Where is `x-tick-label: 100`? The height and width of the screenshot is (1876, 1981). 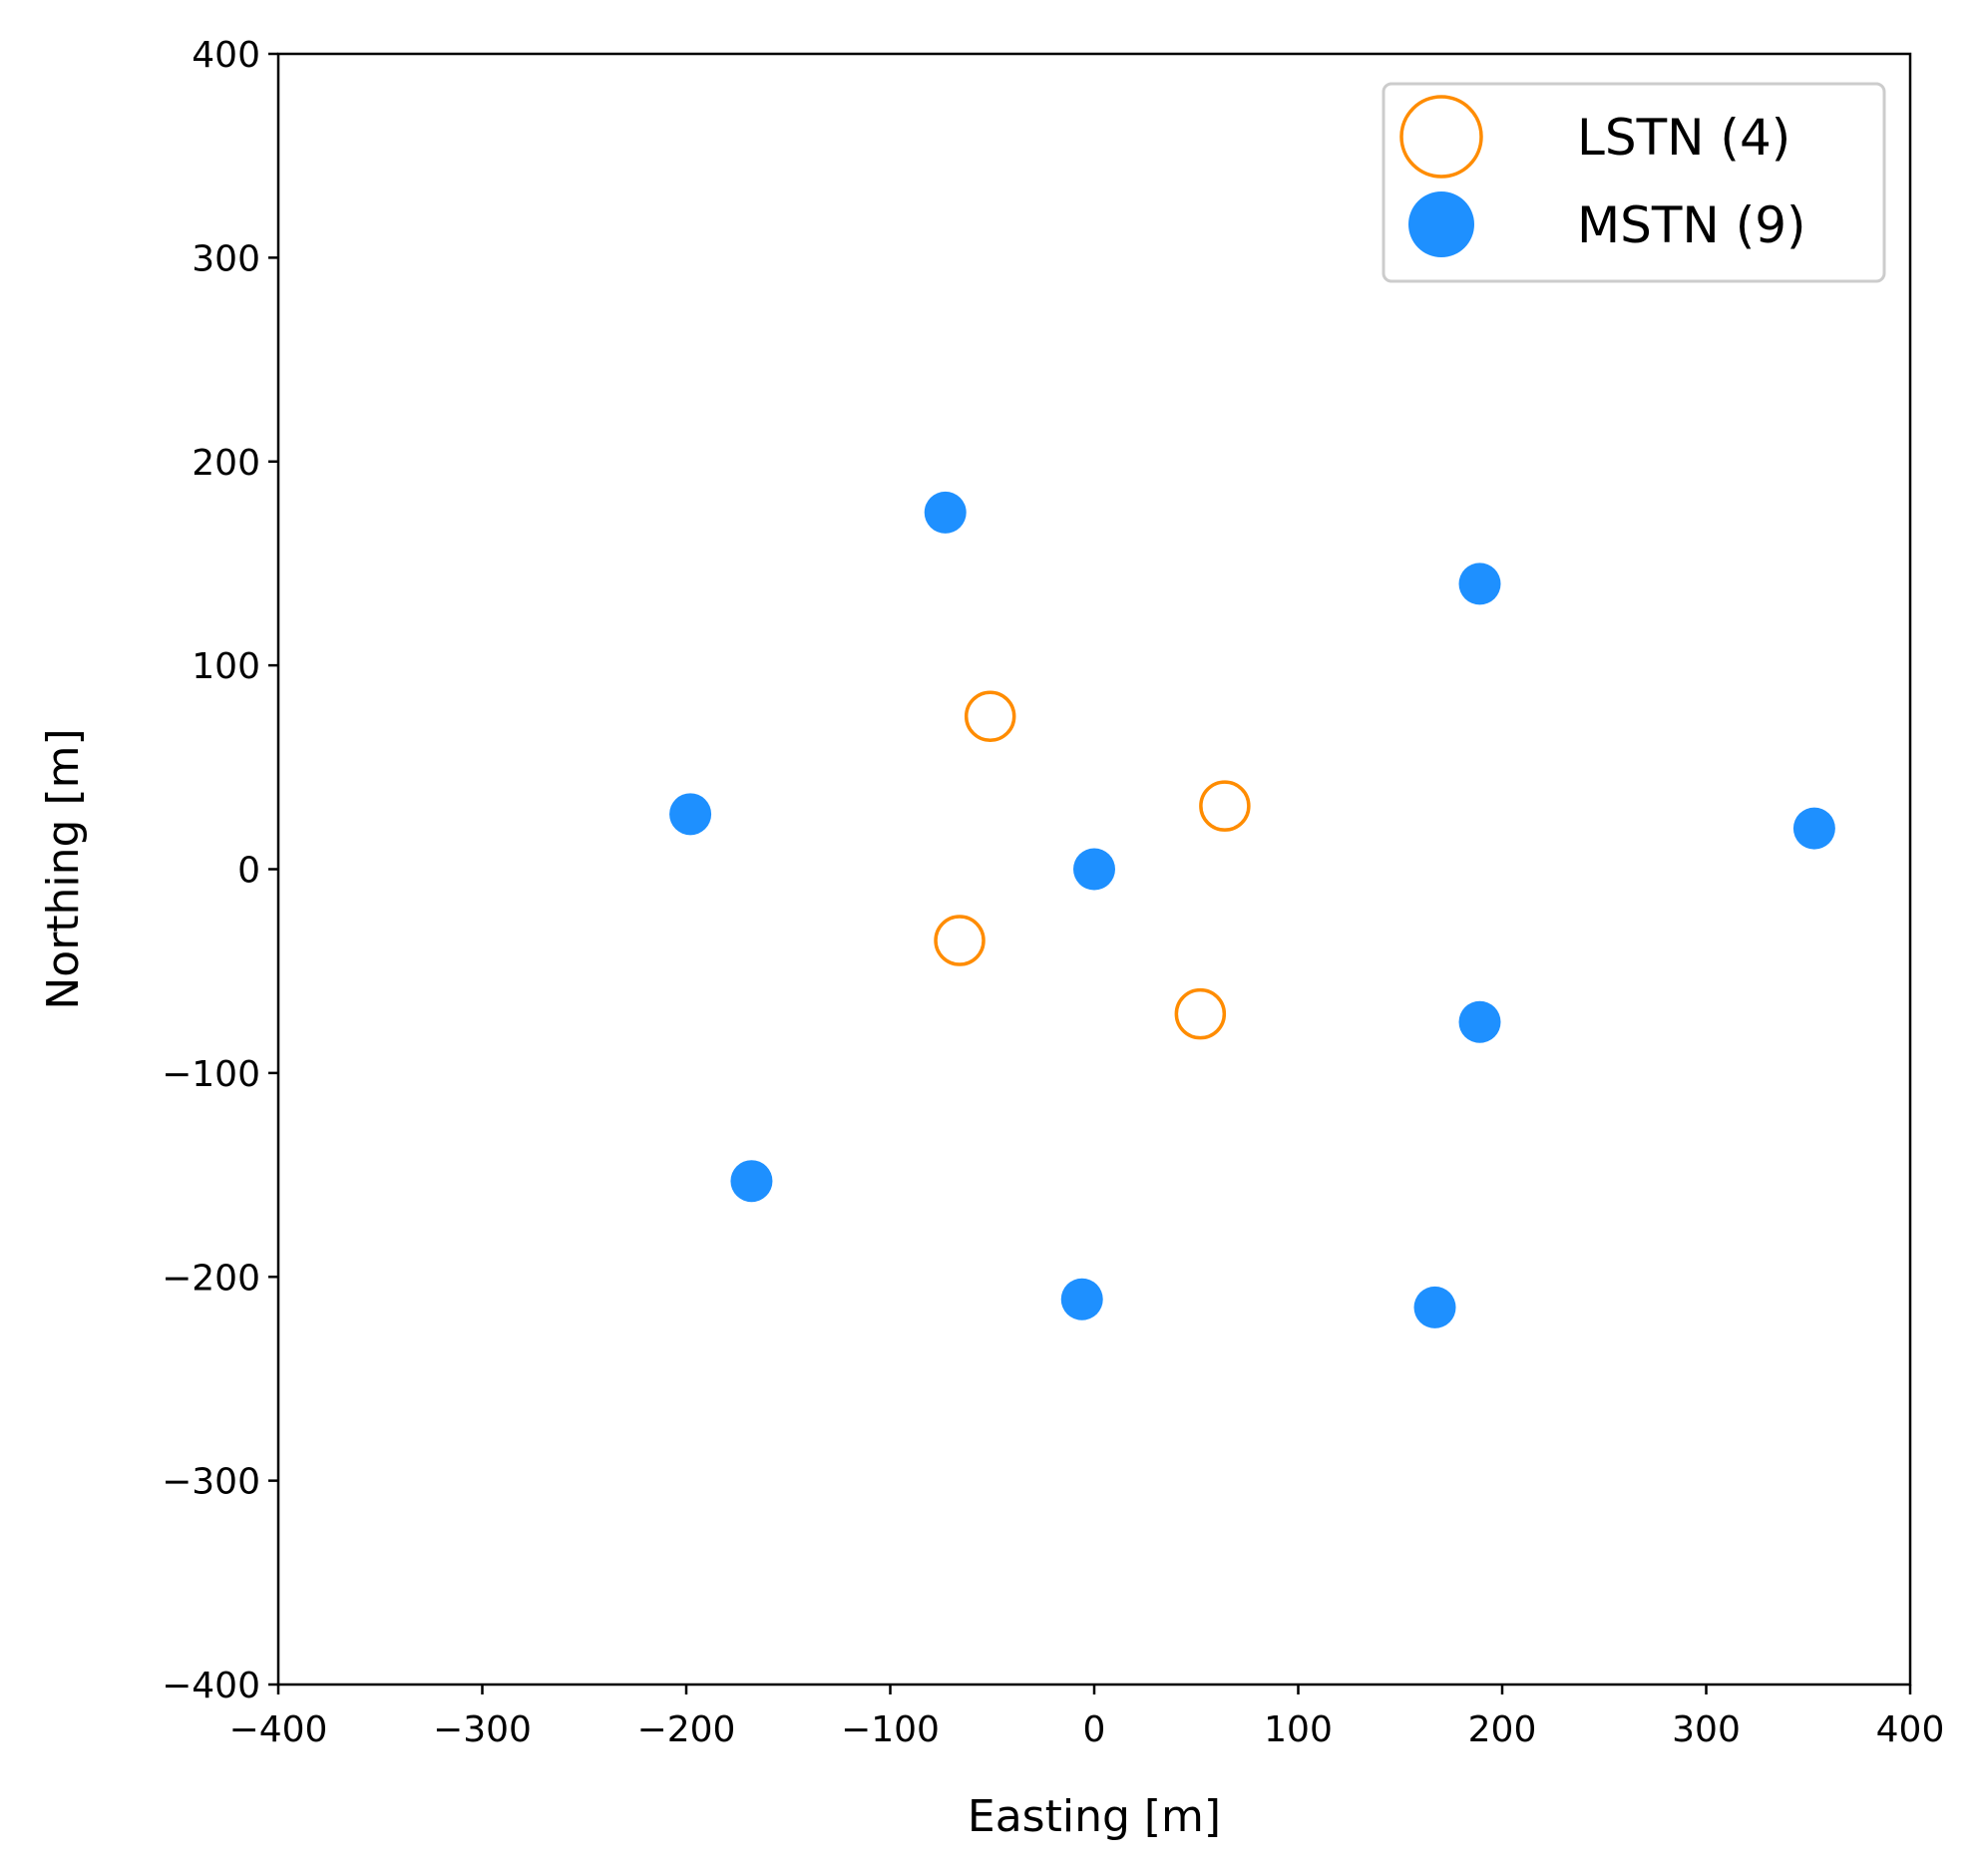
x-tick-label: 100 is located at coordinates (1298, 1729).